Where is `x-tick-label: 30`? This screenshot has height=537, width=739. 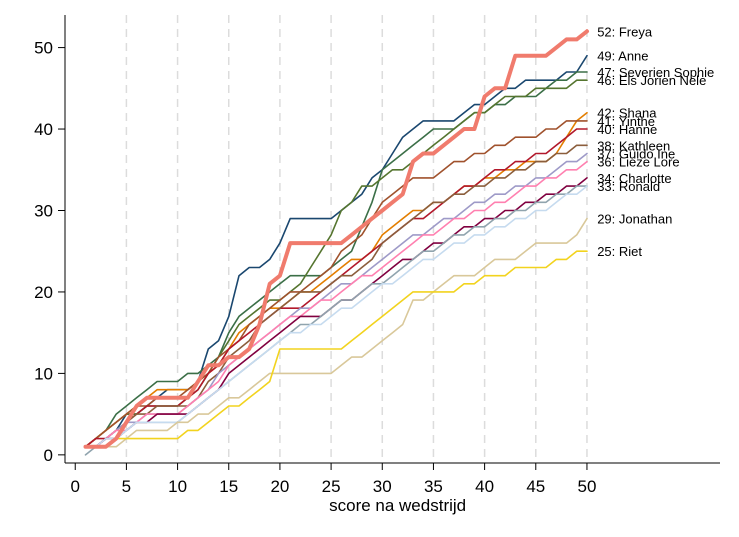 x-tick-label: 30 is located at coordinates (382, 486).